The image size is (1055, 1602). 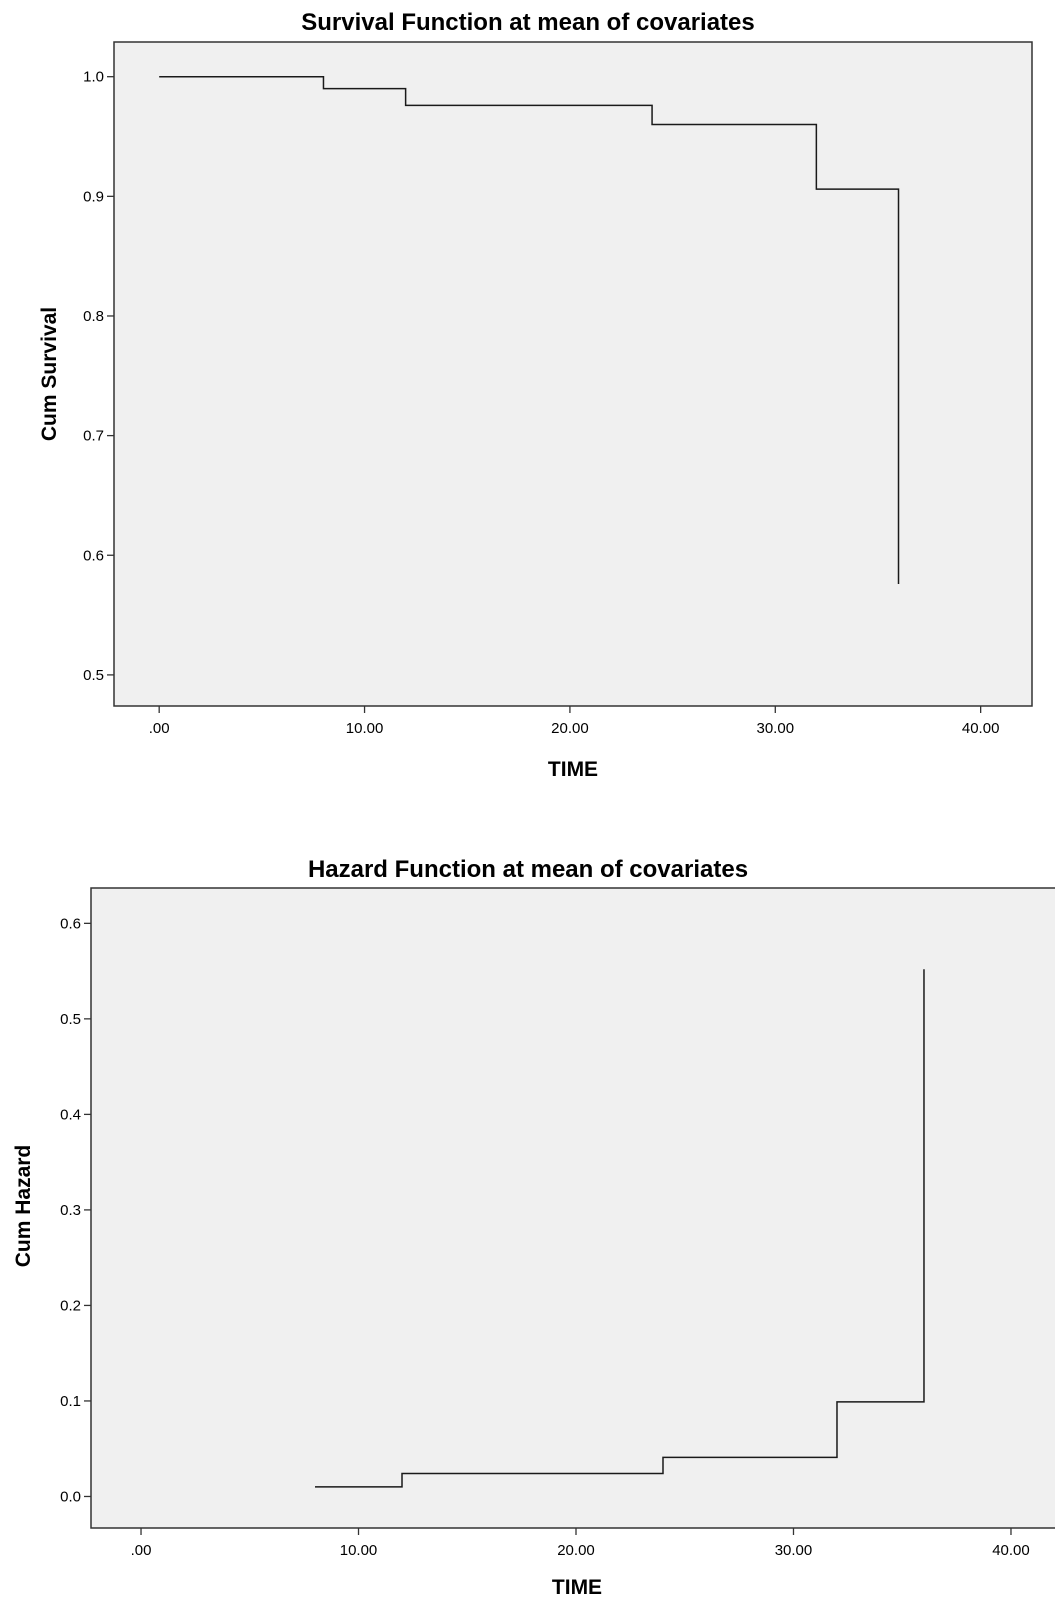 I want to click on survival-y-tick-label: 0.8, so click(x=93, y=316).